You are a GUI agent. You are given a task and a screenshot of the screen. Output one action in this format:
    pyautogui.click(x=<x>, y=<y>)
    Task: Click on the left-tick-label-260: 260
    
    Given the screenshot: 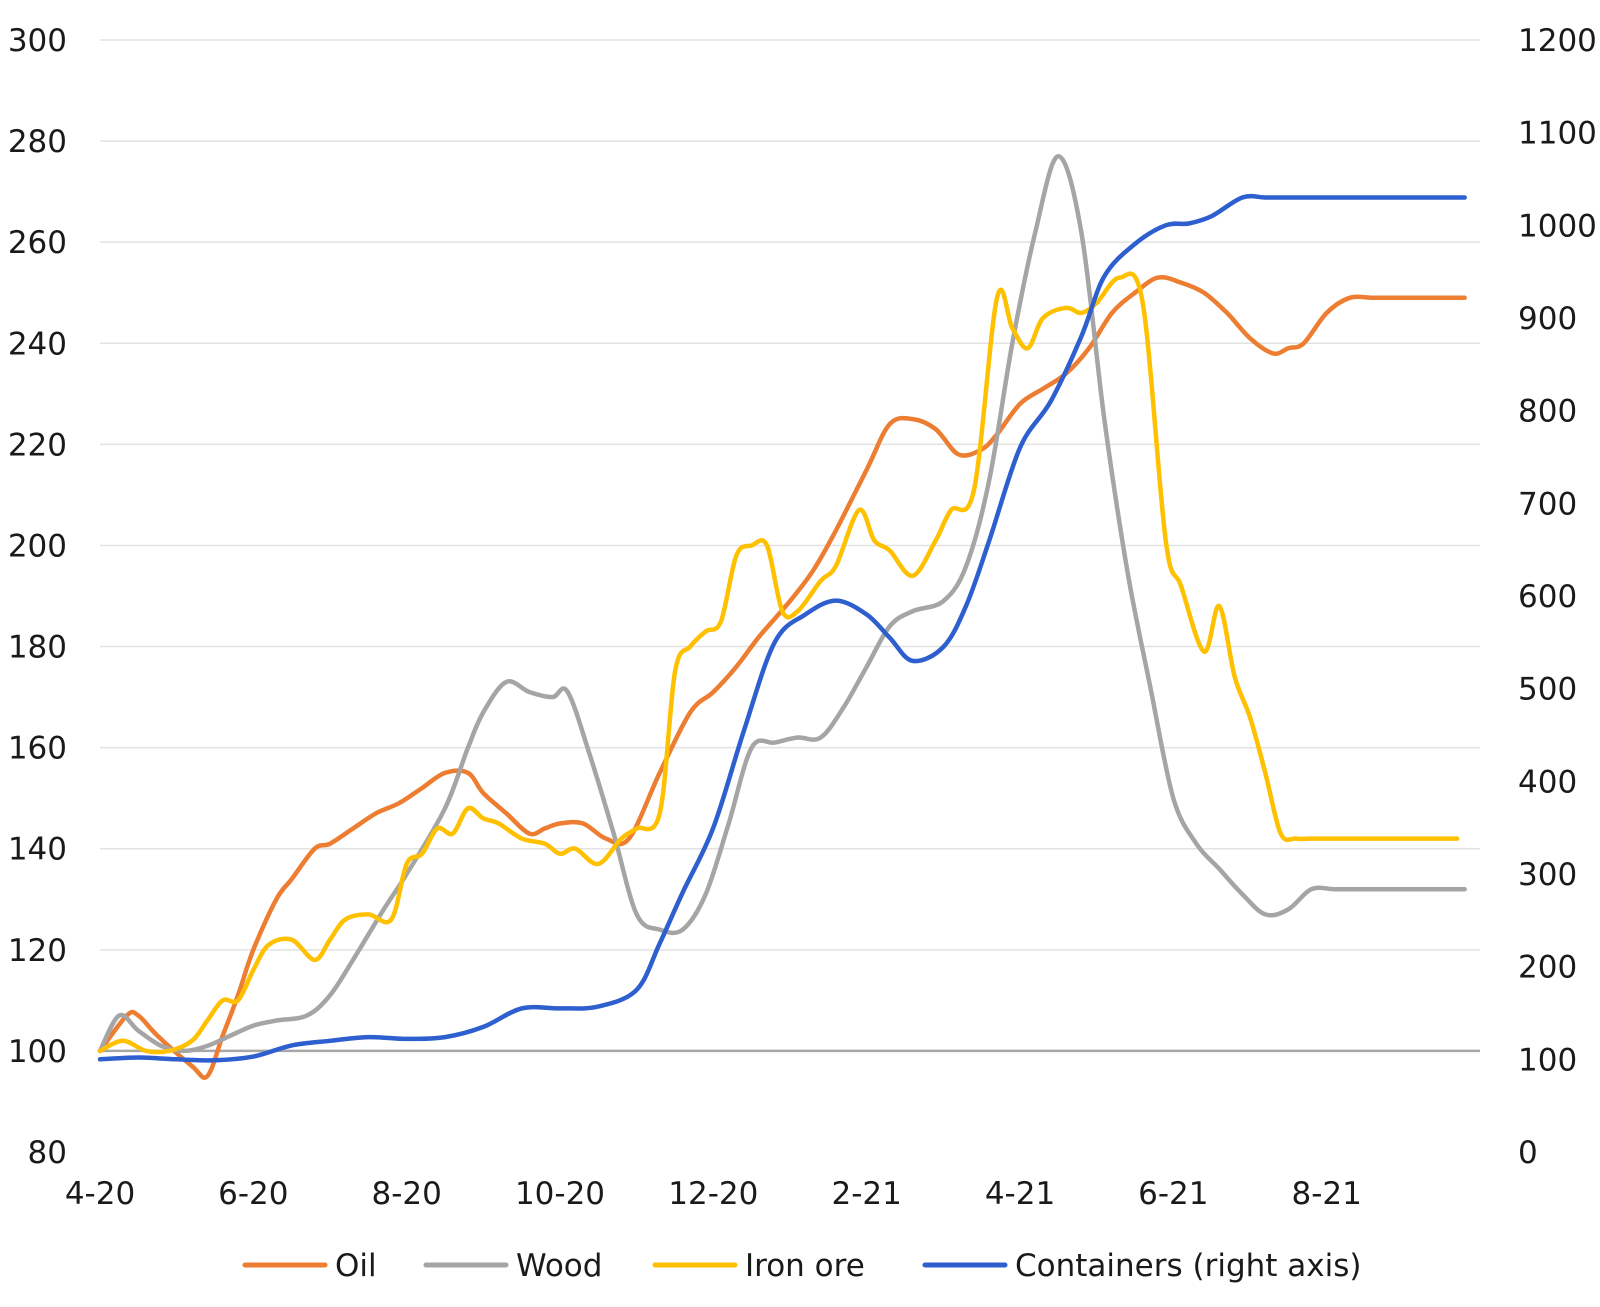 What is the action you would take?
    pyautogui.click(x=37, y=243)
    